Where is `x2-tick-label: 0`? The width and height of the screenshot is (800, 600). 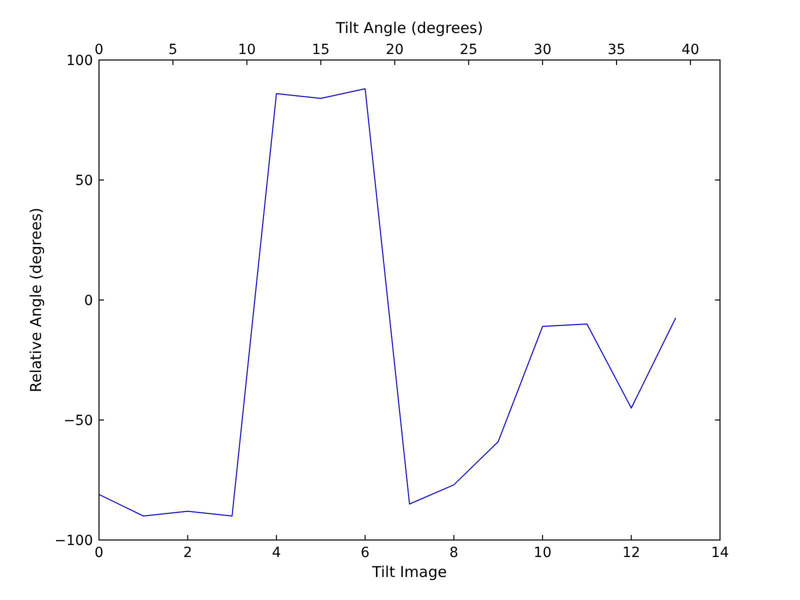
x2-tick-label: 0 is located at coordinates (99, 50).